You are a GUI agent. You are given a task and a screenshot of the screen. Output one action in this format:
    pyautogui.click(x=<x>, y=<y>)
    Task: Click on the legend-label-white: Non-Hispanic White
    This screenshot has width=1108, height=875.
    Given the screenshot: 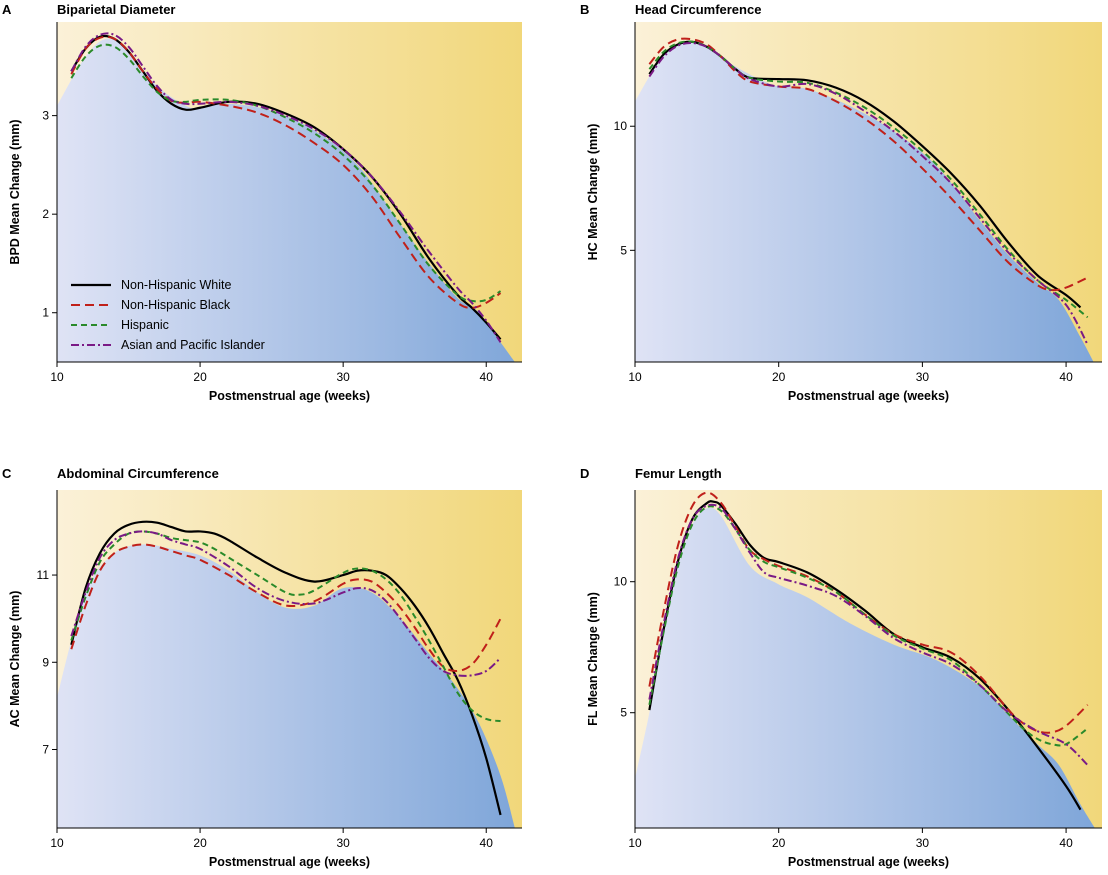 What is the action you would take?
    pyautogui.click(x=176, y=285)
    